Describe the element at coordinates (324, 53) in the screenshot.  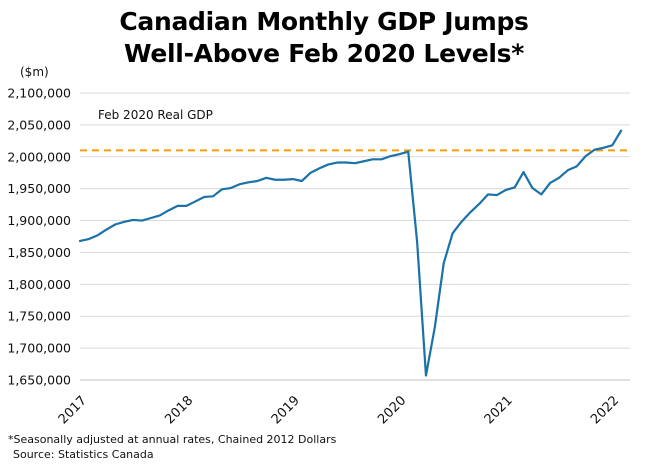
I see `chart-title-line2: Well-Above Feb 2020 Levels*` at that location.